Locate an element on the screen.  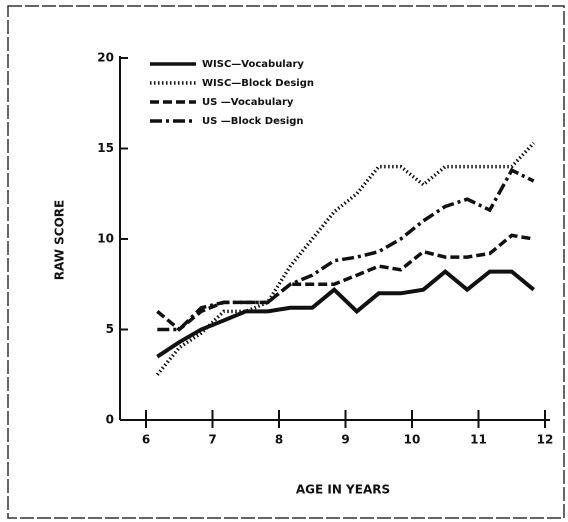
y-tick-label: 5 is located at coordinates (110, 329).